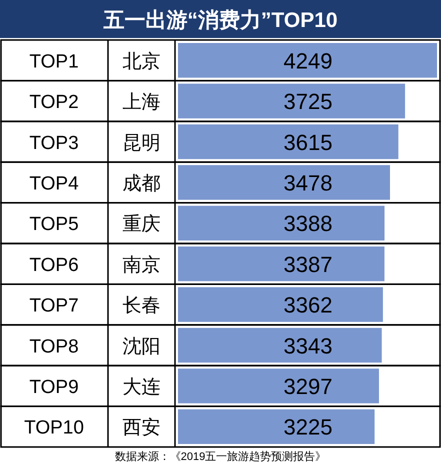 The height and width of the screenshot is (464, 441). Describe the element at coordinates (141, 183) in the screenshot. I see `y-tick-label: 成都` at that location.